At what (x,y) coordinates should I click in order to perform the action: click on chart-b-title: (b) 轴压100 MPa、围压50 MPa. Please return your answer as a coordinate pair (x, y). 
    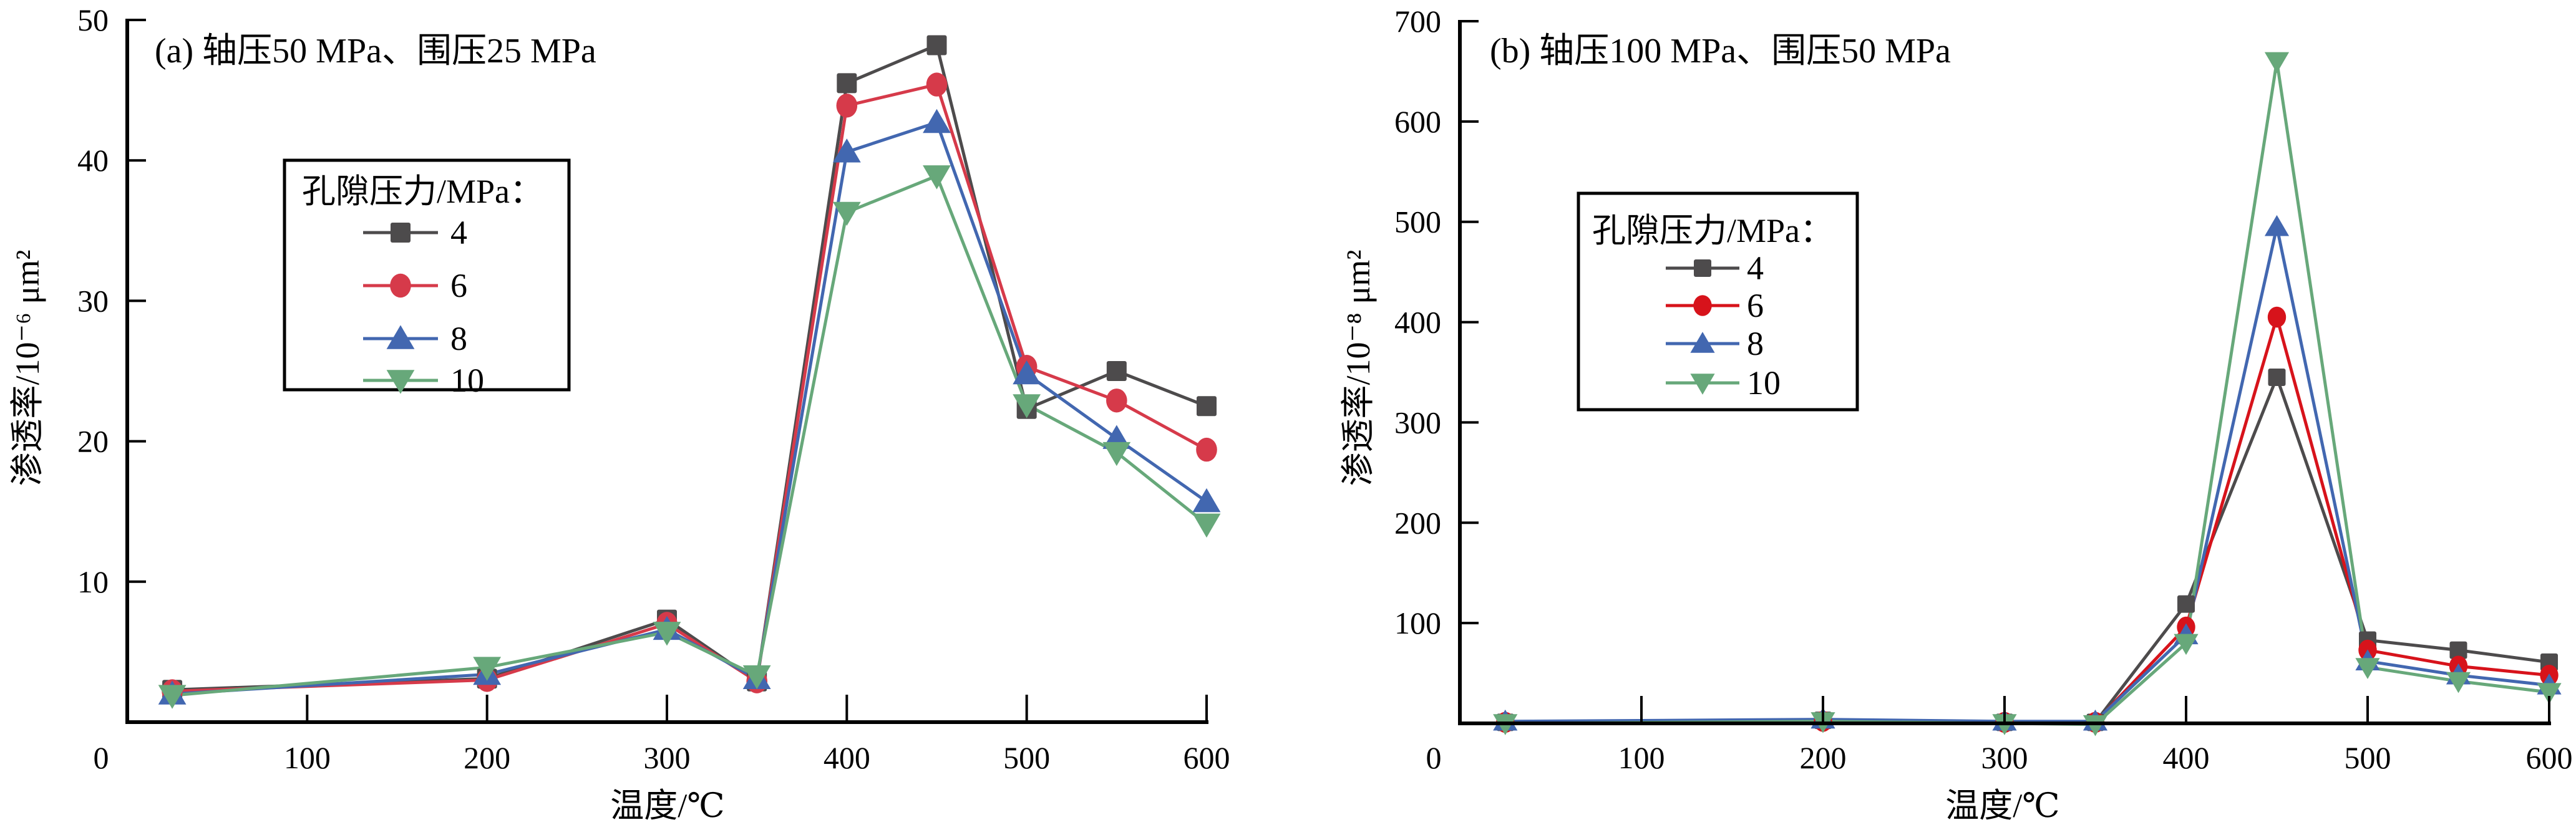
    Looking at the image, I should click on (1720, 51).